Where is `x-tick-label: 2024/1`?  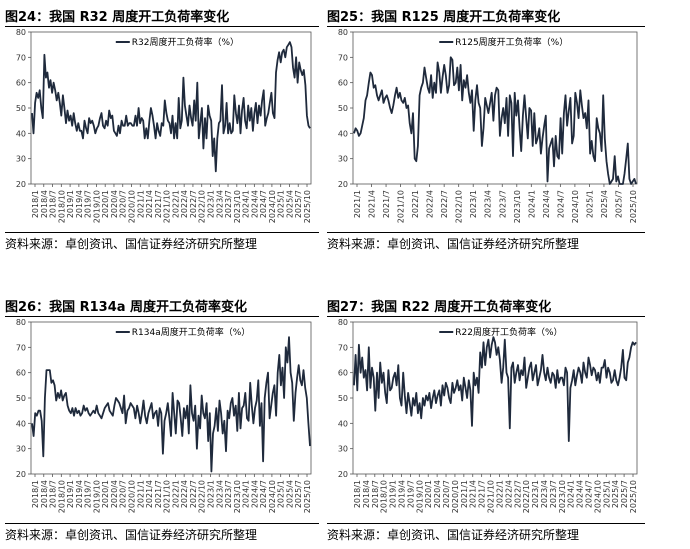 x-tick-label: 2024/1 is located at coordinates (571, 494).